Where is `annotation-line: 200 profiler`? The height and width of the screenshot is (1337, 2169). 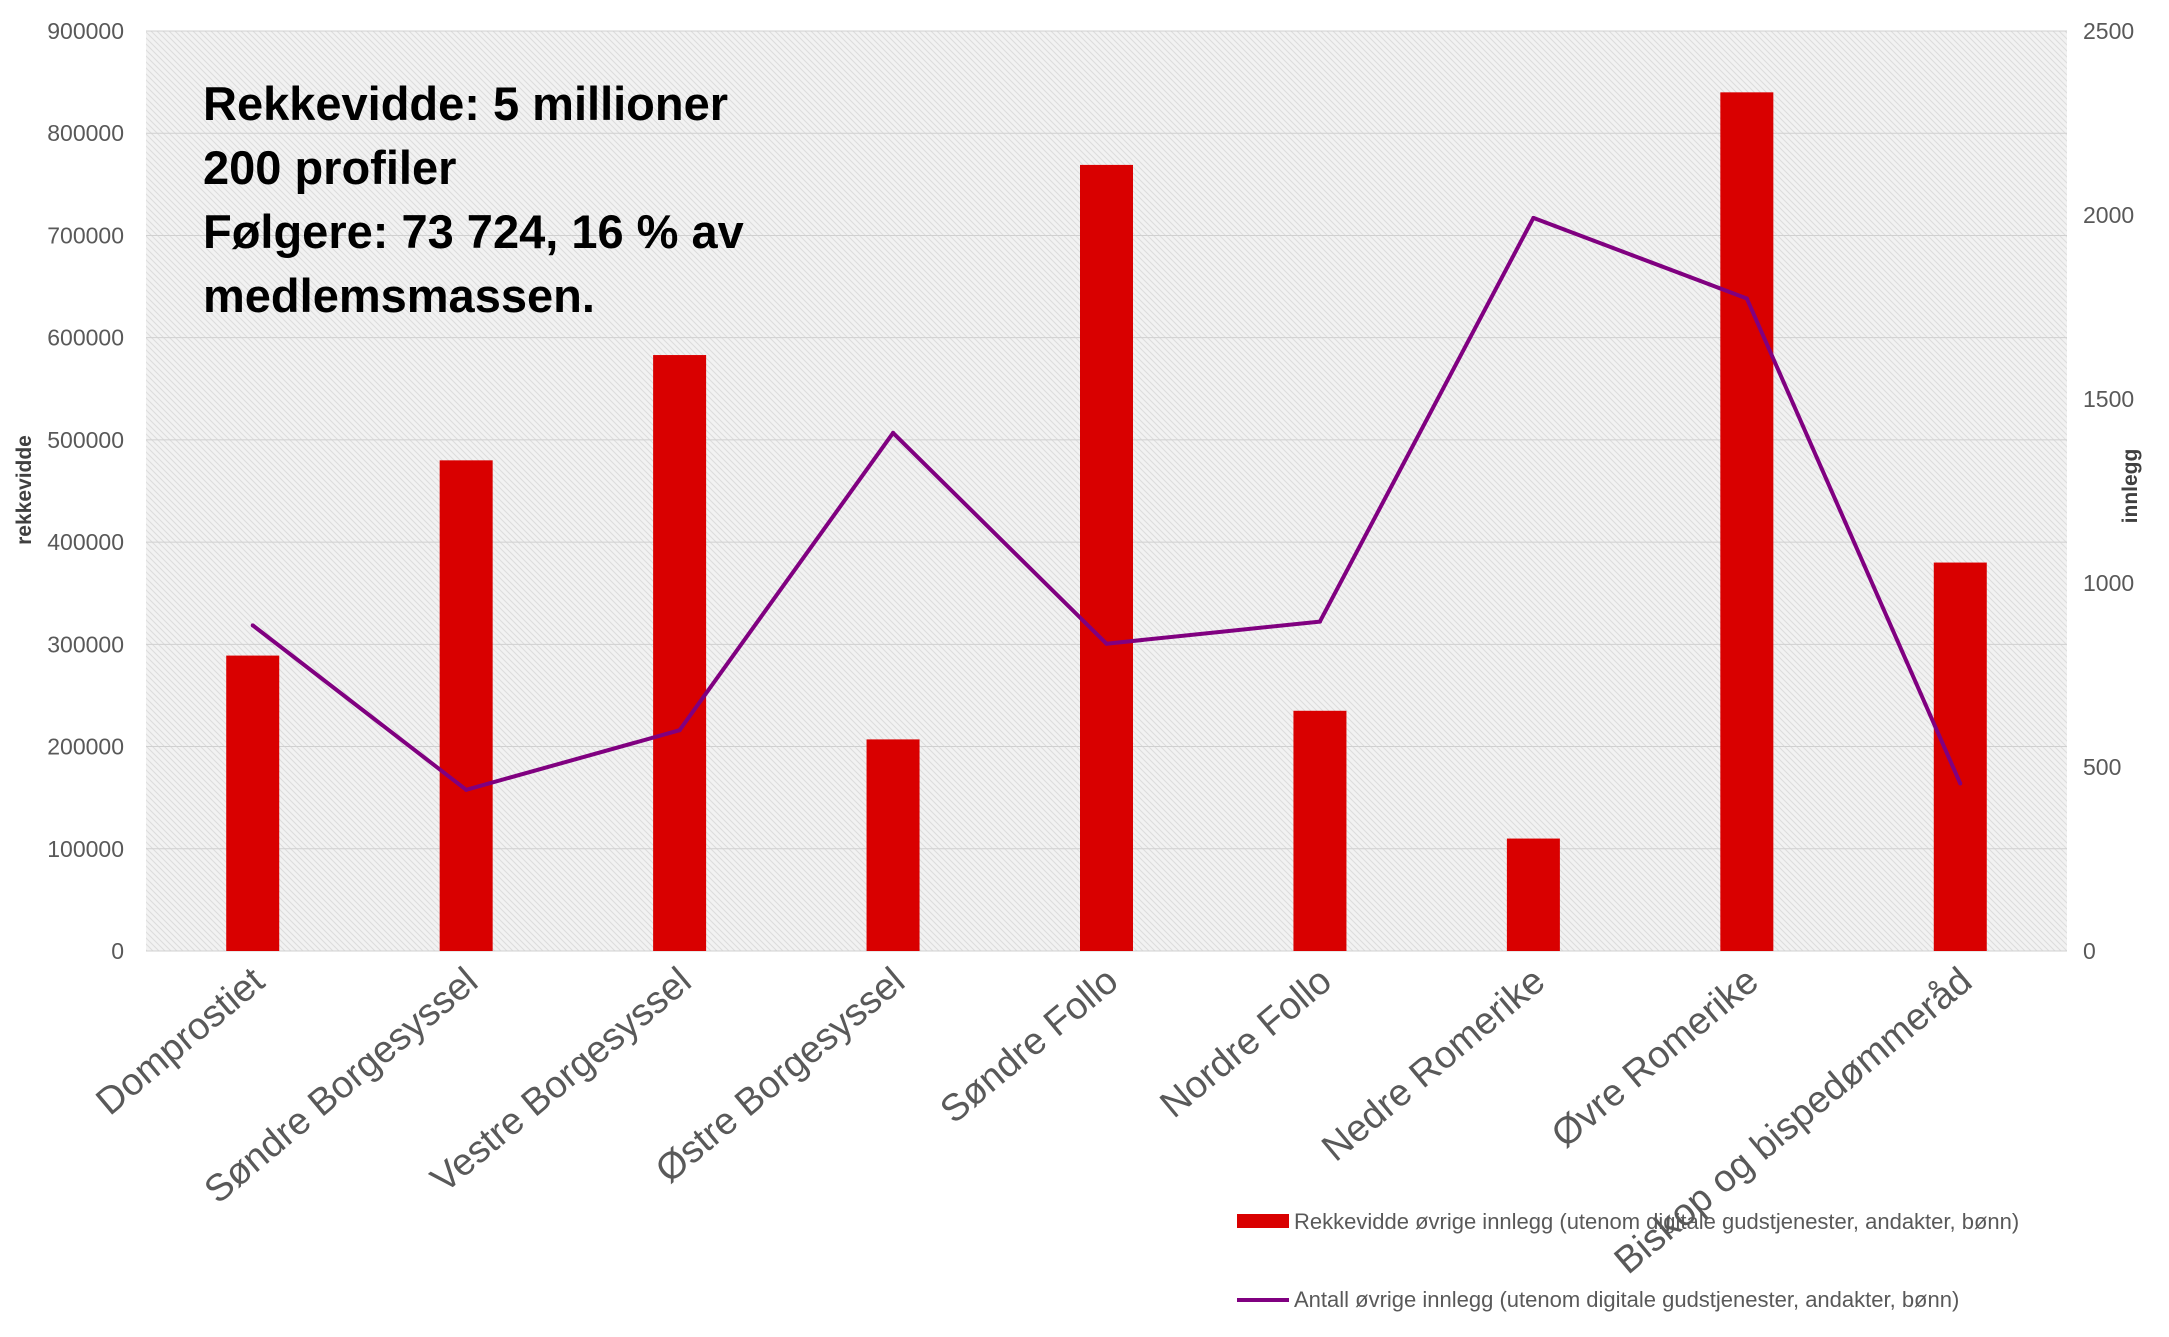 annotation-line: 200 profiler is located at coordinates (329, 167).